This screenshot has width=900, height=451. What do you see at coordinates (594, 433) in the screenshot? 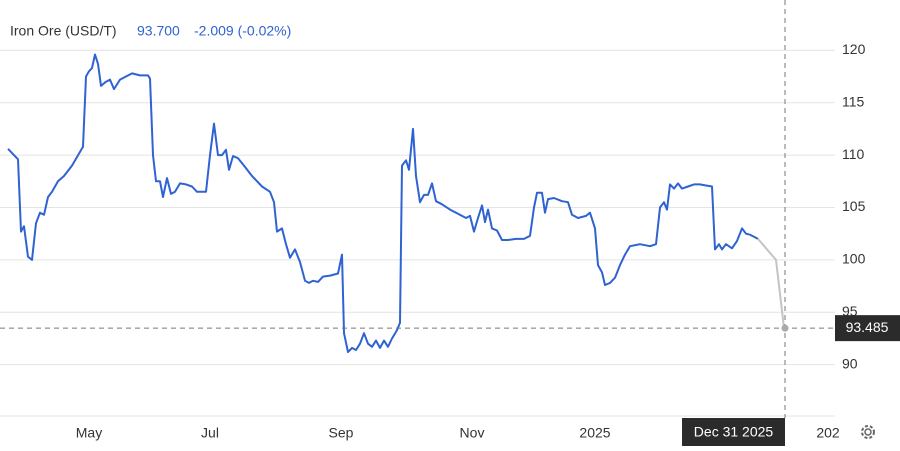
I see `x-tick-label: 2025` at bounding box center [594, 433].